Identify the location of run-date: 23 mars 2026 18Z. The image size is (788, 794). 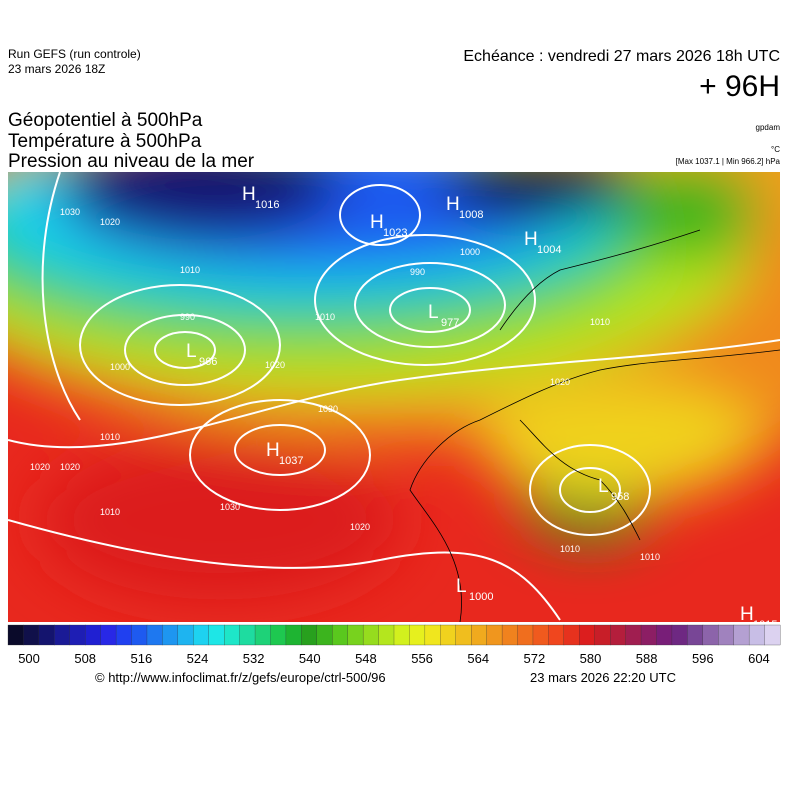
(56, 69).